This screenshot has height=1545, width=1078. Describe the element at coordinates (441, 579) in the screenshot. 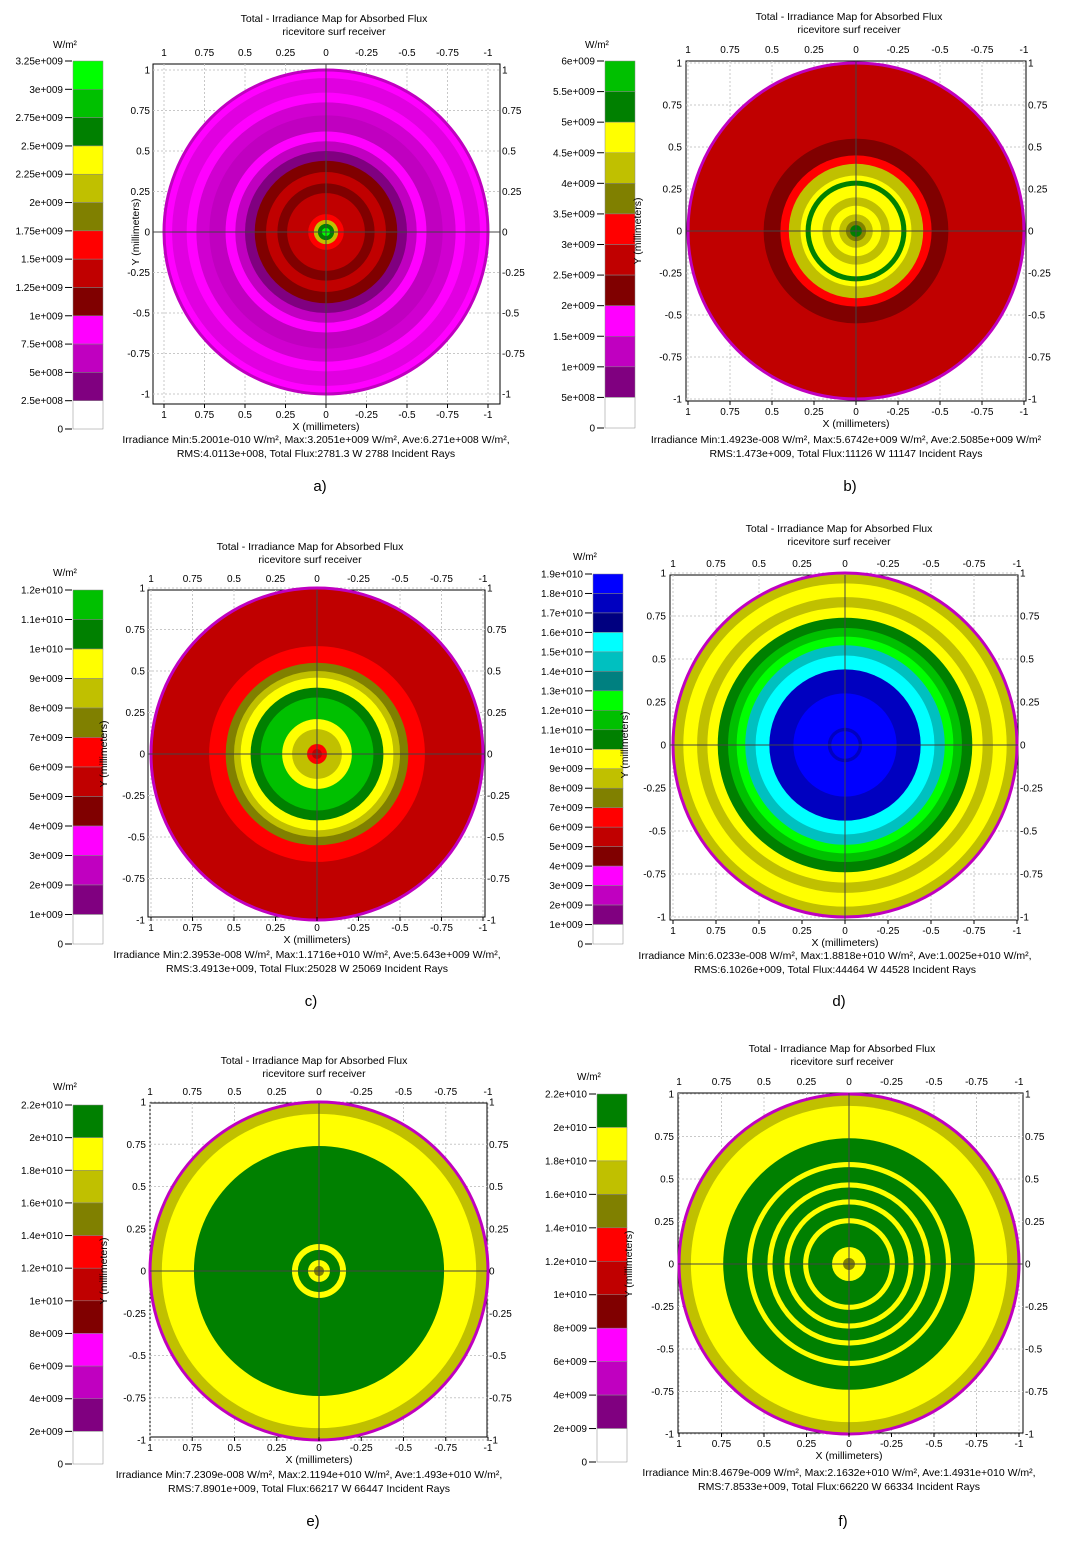

I see `x-tick-label-top: -0.75` at that location.